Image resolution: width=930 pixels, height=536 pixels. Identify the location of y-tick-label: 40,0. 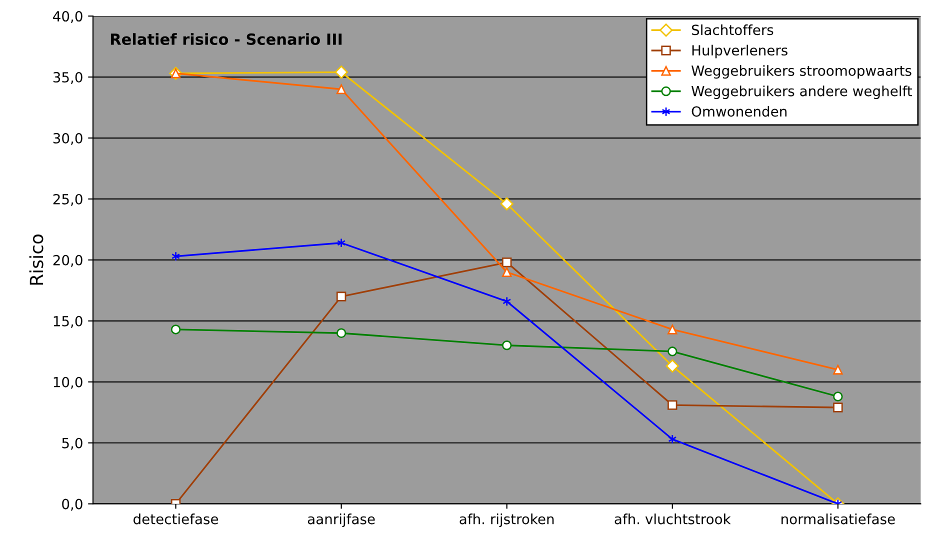
(67, 17).